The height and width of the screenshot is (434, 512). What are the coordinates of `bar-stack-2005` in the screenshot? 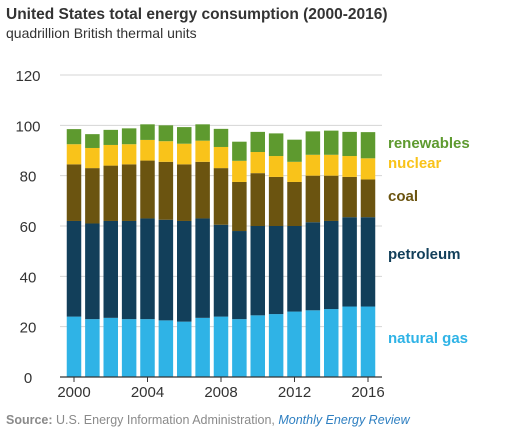 It's located at (166, 251).